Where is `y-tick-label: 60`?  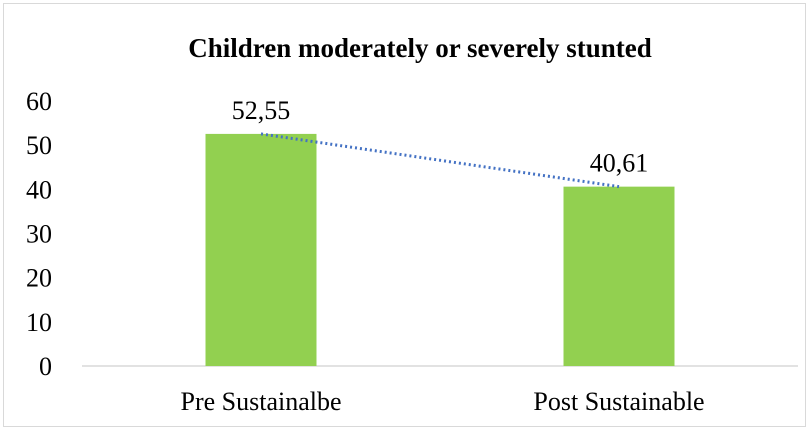
y-tick-label: 60 is located at coordinates (39, 101).